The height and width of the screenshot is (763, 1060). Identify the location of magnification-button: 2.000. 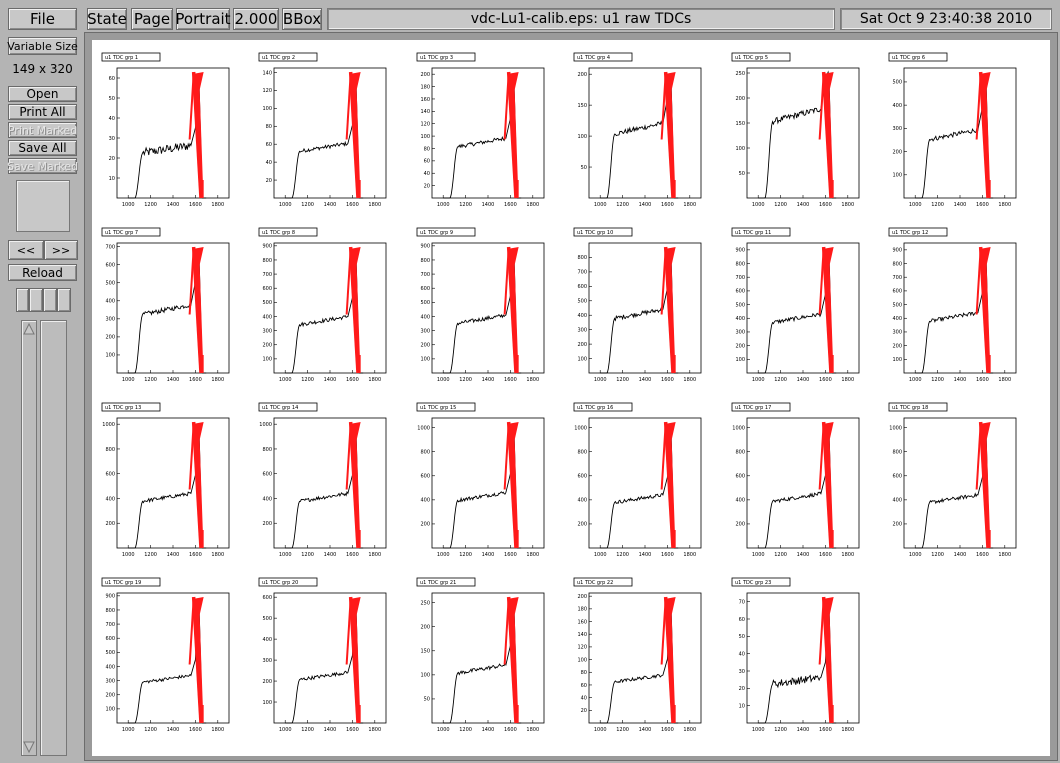
(256, 19).